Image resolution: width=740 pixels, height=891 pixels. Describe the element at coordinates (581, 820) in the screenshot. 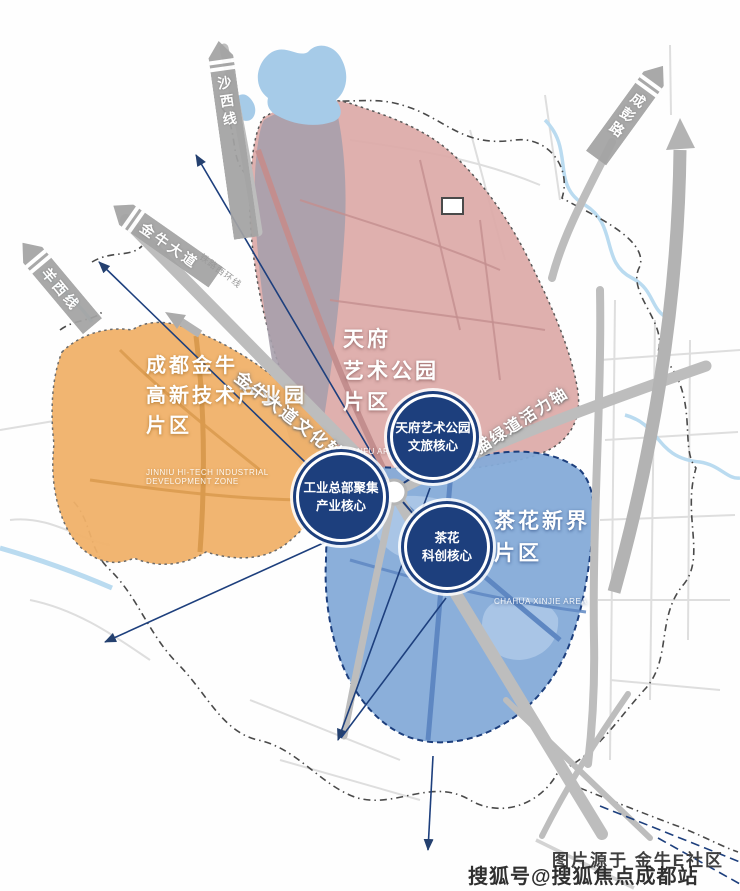

I see `dashed-route-lines` at that location.